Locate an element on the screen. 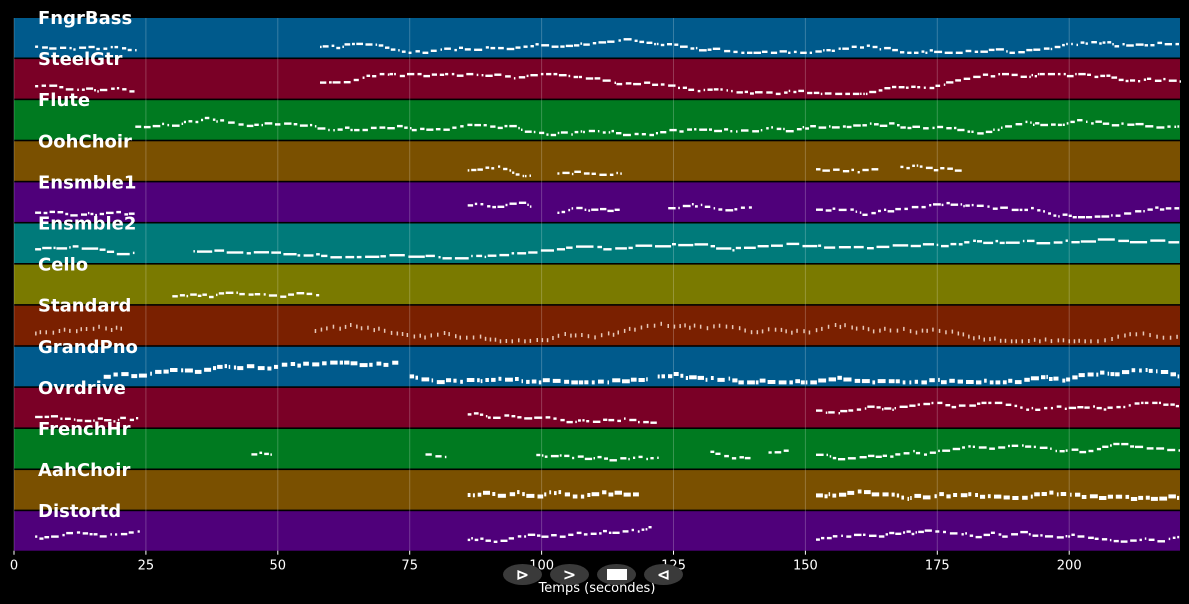 Image resolution: width=1189 pixels, height=604 pixels. back-button: ⊲ is located at coordinates (663, 574).